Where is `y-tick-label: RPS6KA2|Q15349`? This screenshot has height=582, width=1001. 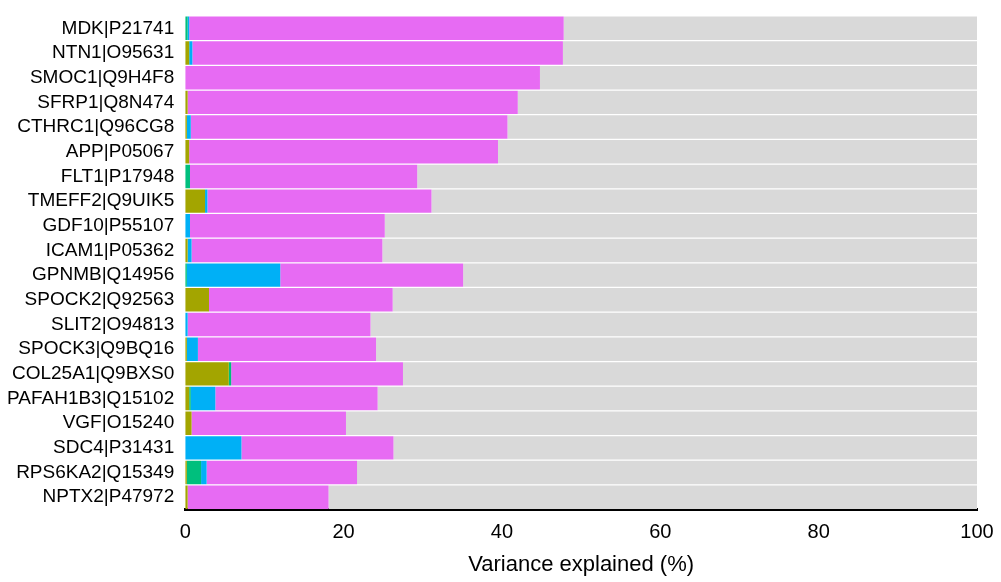
y-tick-label: RPS6KA2|Q15349 is located at coordinates (95, 471).